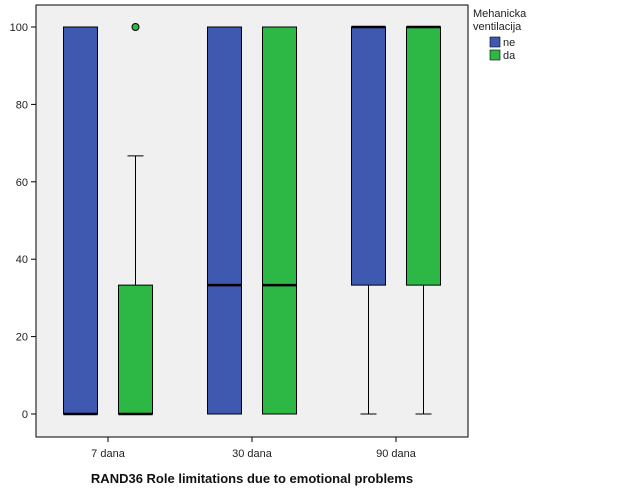  I want to click on x-axis: 7 dana 30 dana 90 dana, so click(254, 448).